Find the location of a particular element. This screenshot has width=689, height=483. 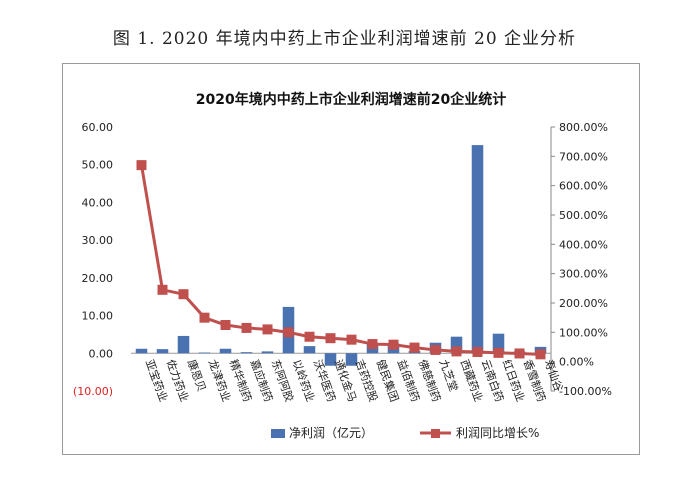

right-tick-label: 600.00% is located at coordinates (583, 186).